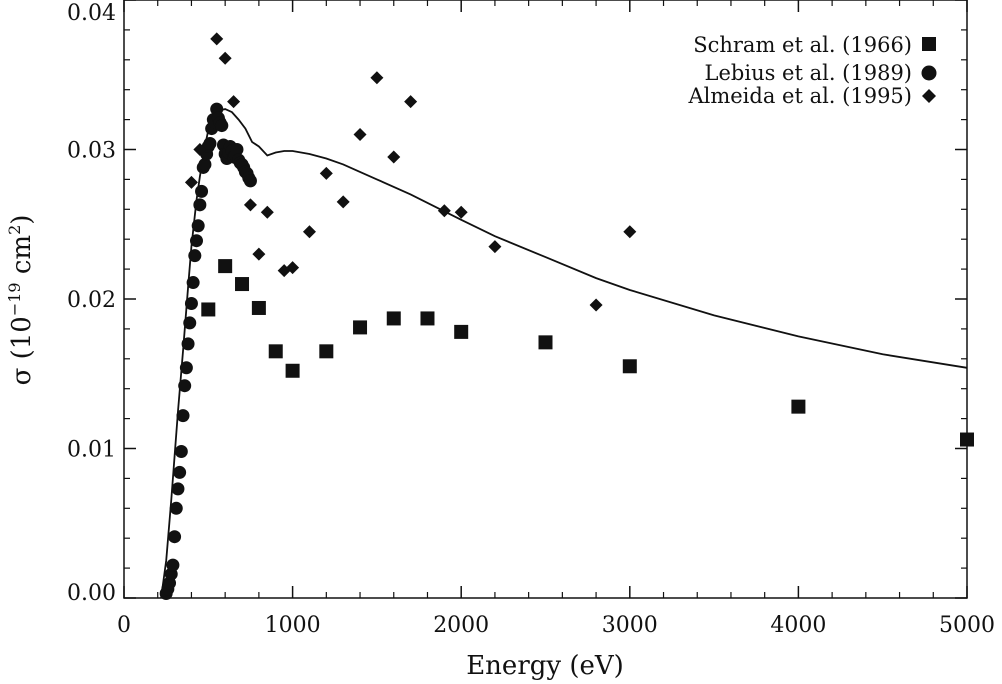 The image size is (1002, 684). I want to click on y-tick-label: 0.00, so click(91, 593).